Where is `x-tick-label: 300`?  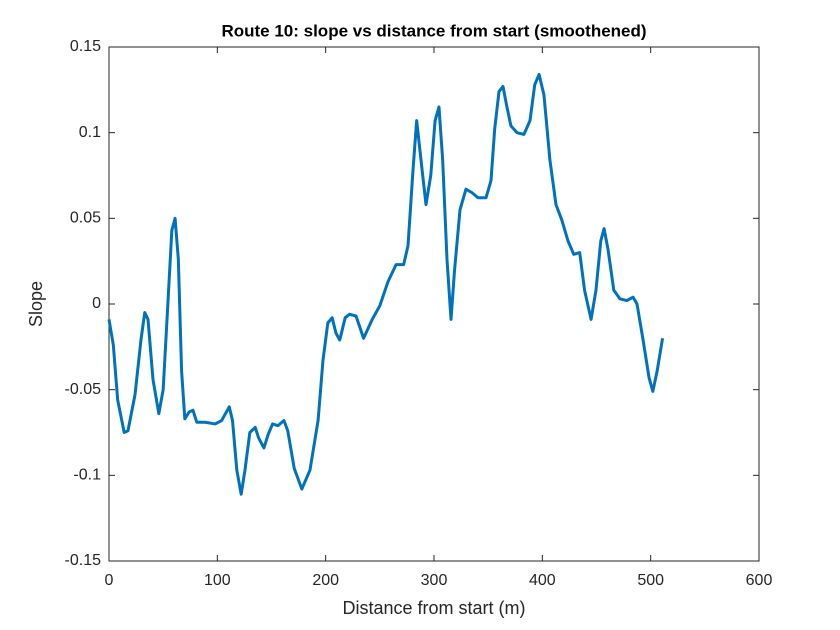 x-tick-label: 300 is located at coordinates (434, 580).